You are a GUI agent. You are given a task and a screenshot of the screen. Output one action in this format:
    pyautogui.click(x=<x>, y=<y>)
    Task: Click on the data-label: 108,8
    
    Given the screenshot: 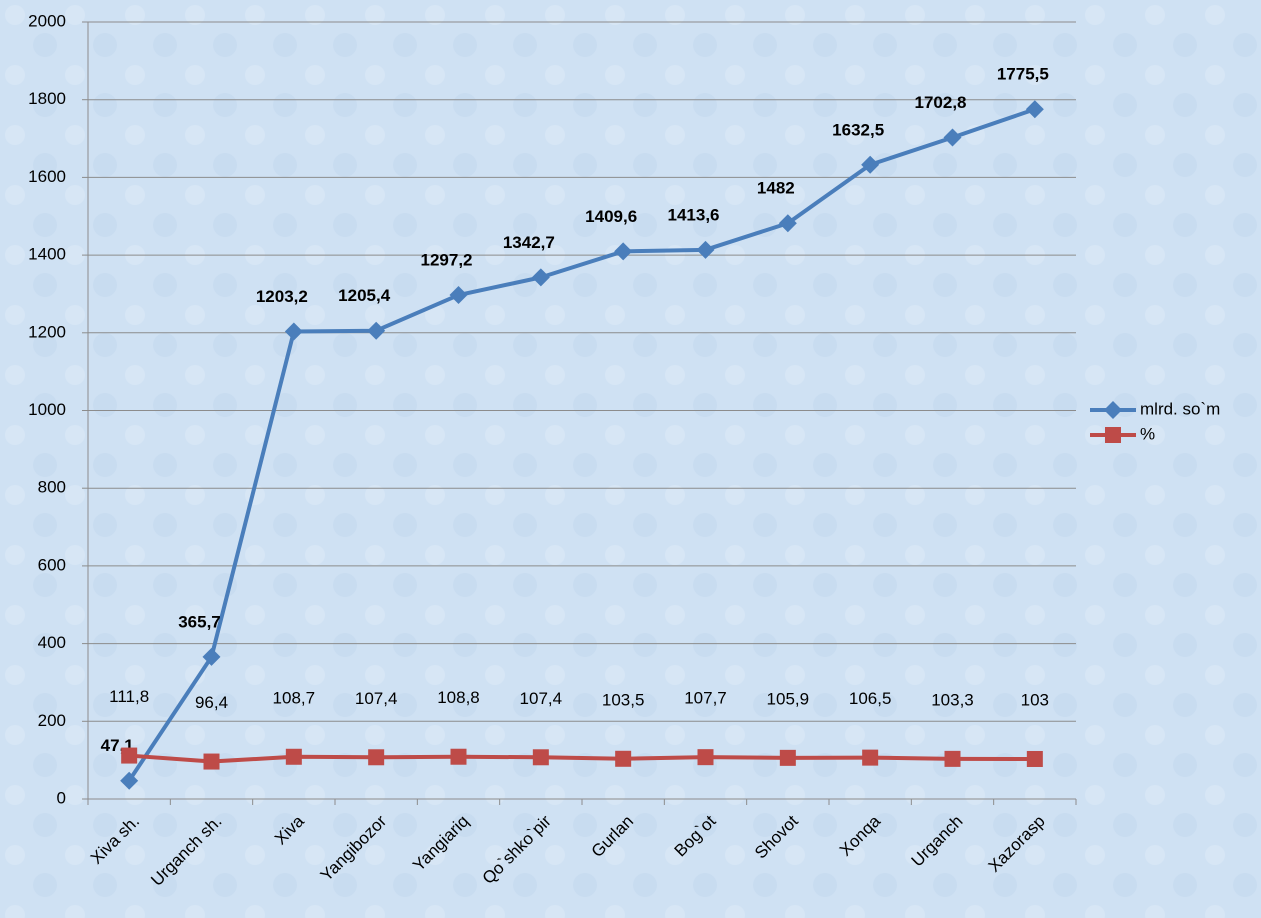 What is the action you would take?
    pyautogui.click(x=458, y=697)
    